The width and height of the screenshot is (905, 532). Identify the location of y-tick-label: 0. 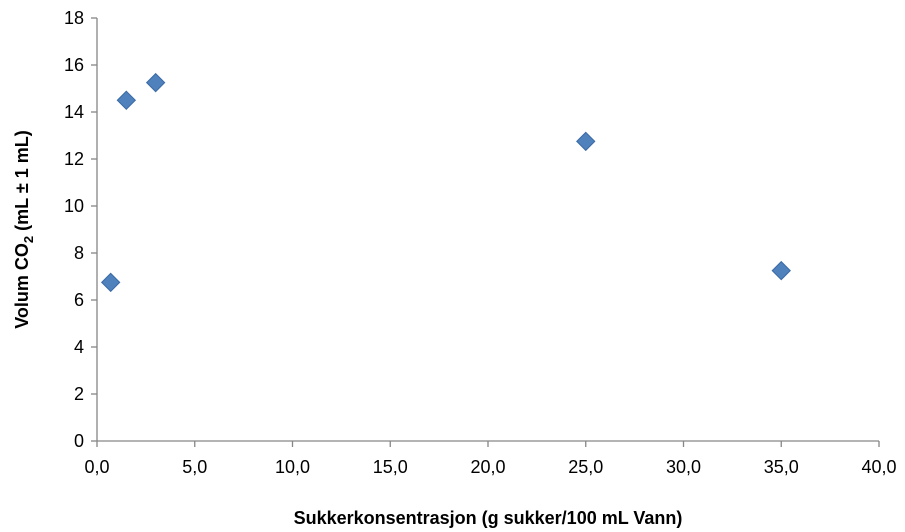
(79, 441).